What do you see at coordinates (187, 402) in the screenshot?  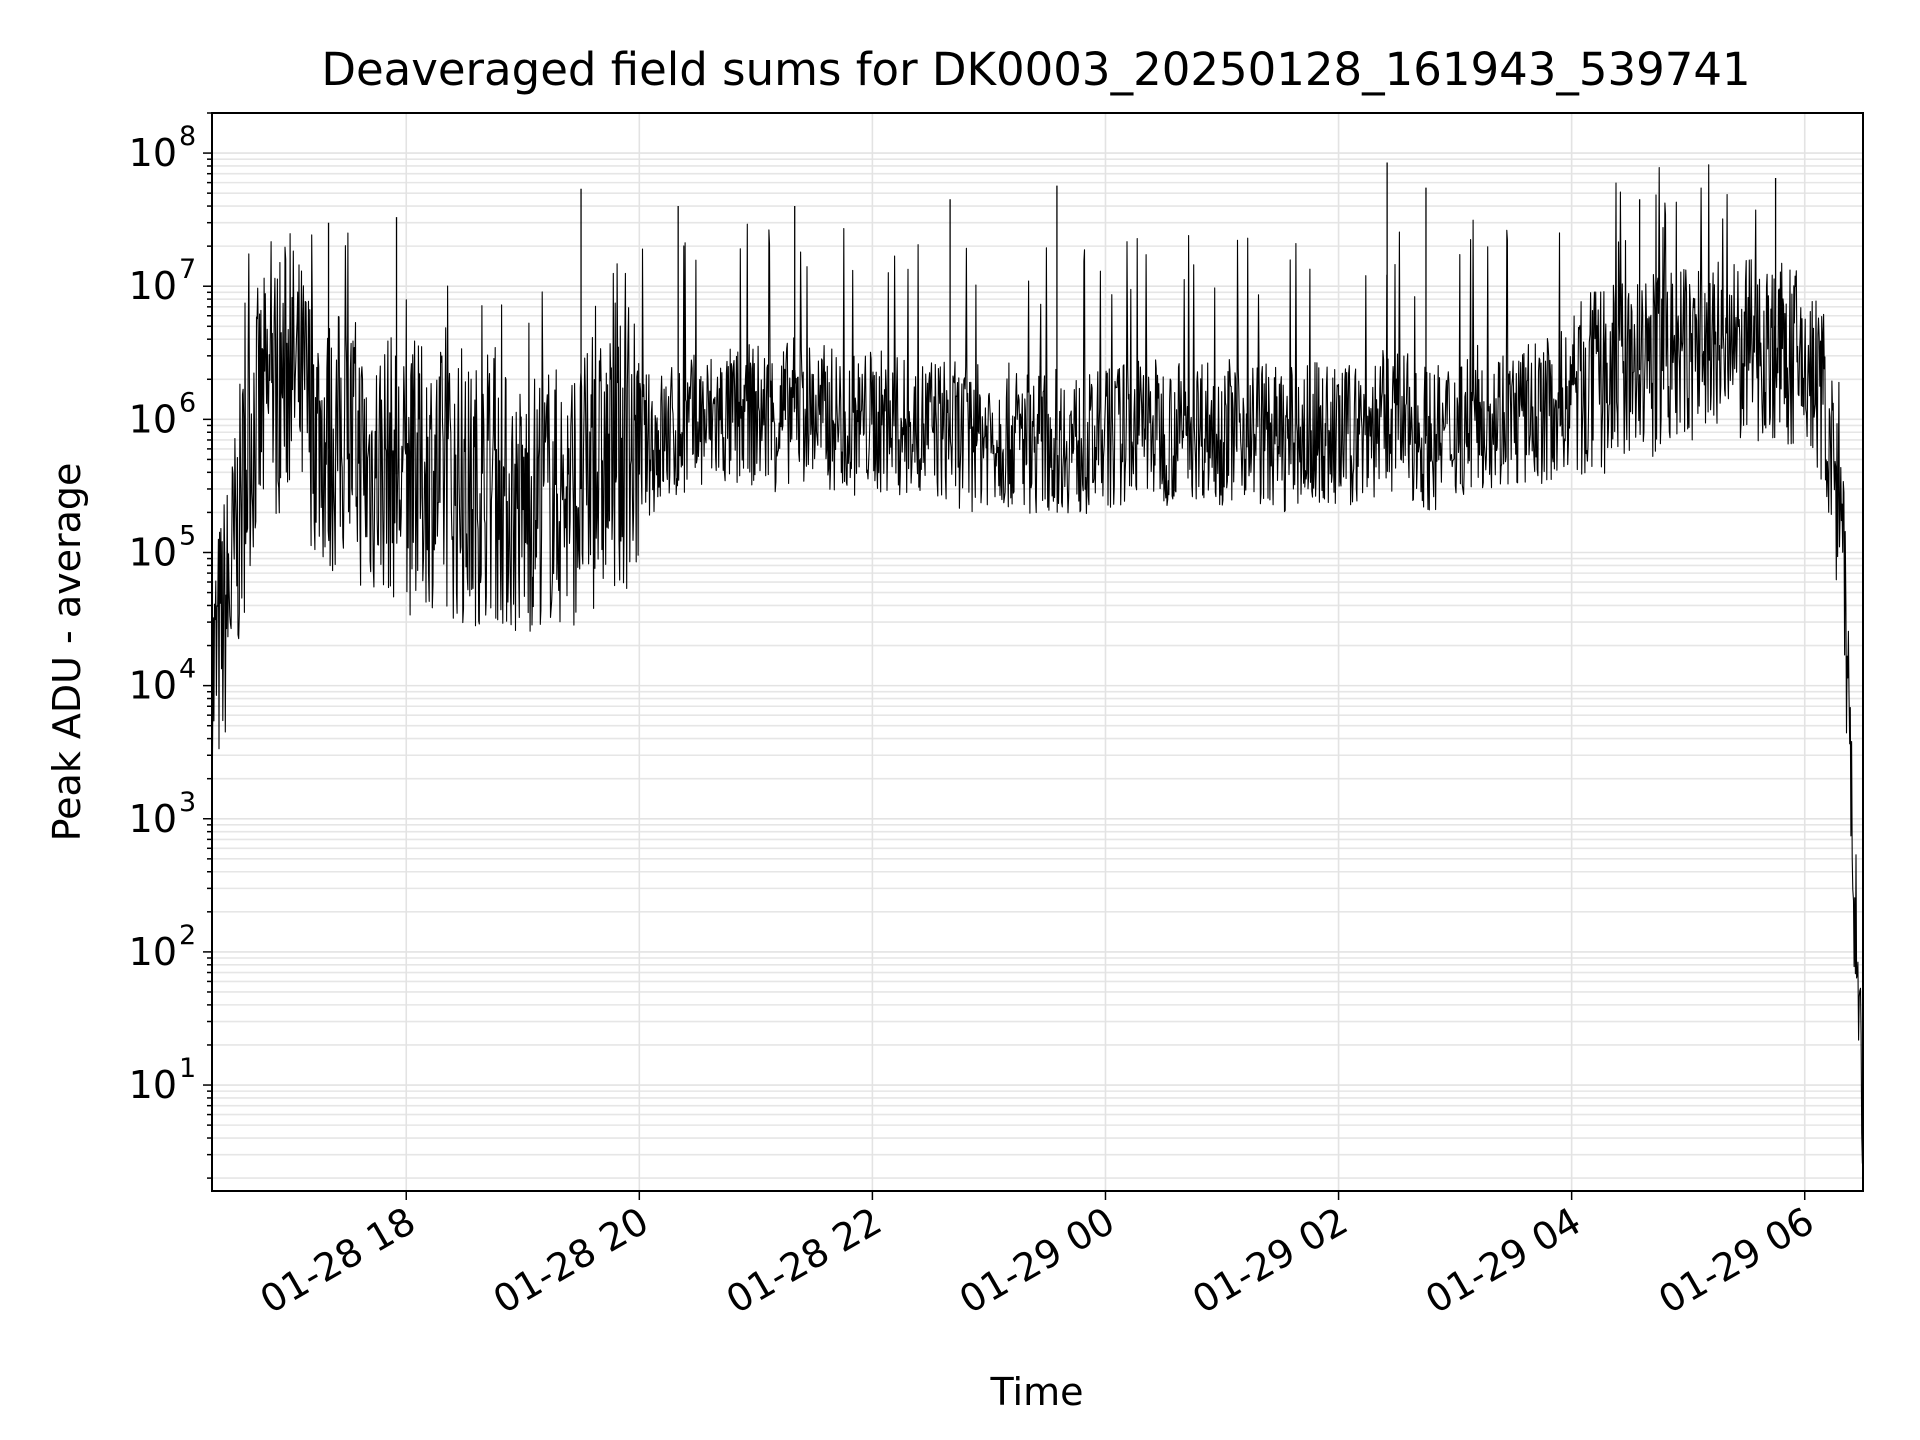 I see `y-tick-exponent: 6` at bounding box center [187, 402].